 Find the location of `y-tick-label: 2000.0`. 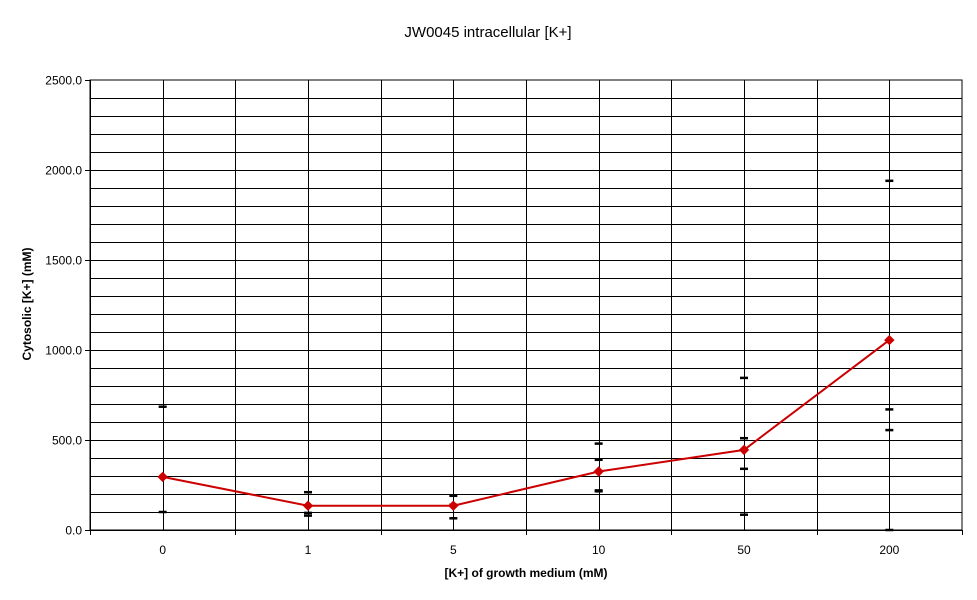

y-tick-label: 2000.0 is located at coordinates (63, 171).